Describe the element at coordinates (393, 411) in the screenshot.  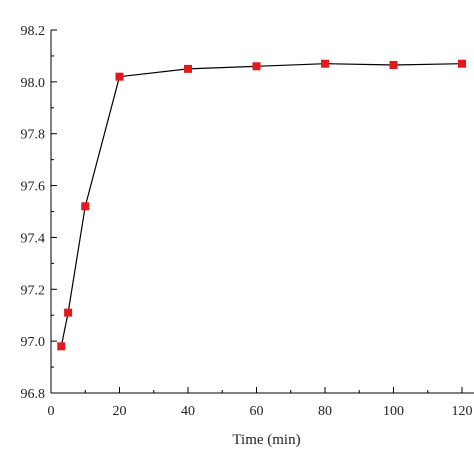
I see `x-tick-label: 100` at that location.